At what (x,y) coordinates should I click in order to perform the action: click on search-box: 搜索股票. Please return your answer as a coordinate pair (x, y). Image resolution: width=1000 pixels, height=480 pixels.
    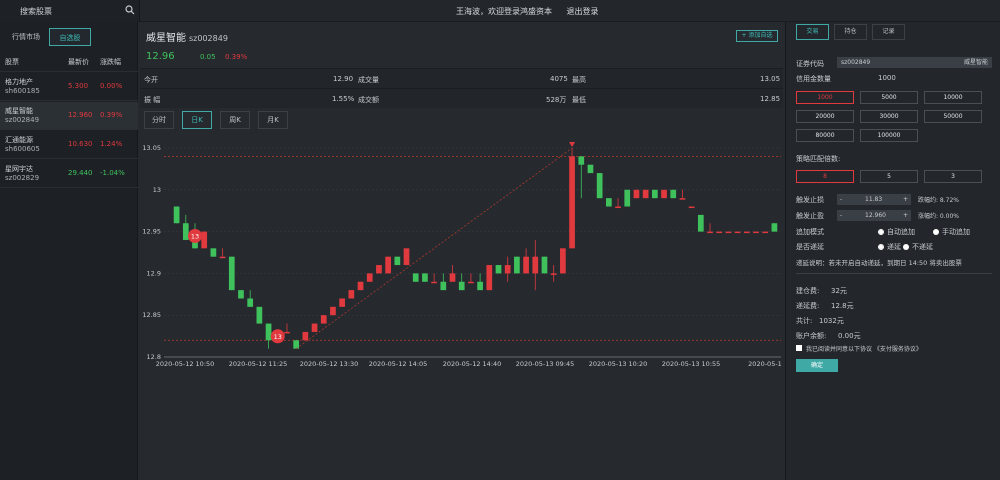
    Looking at the image, I should click on (70, 11).